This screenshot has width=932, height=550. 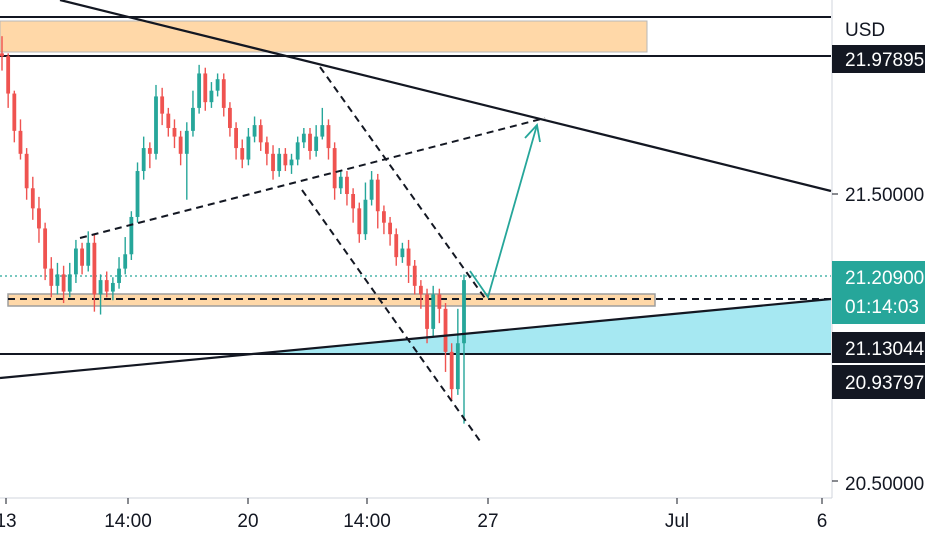 I want to click on projection-arrow, so click(x=503, y=212).